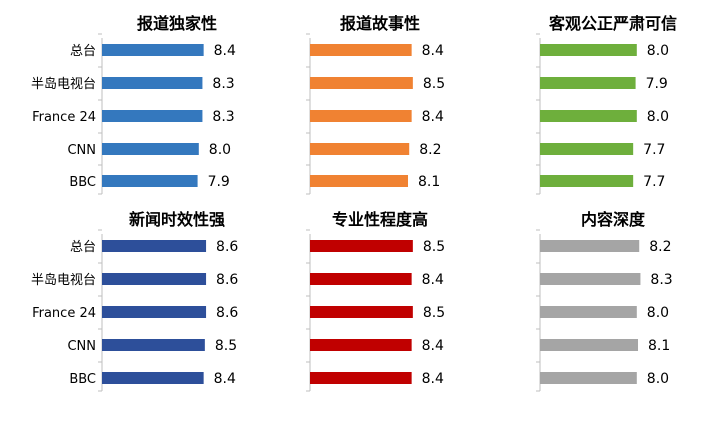  I want to click on chart-title: 专业性程度高, so click(380, 219).